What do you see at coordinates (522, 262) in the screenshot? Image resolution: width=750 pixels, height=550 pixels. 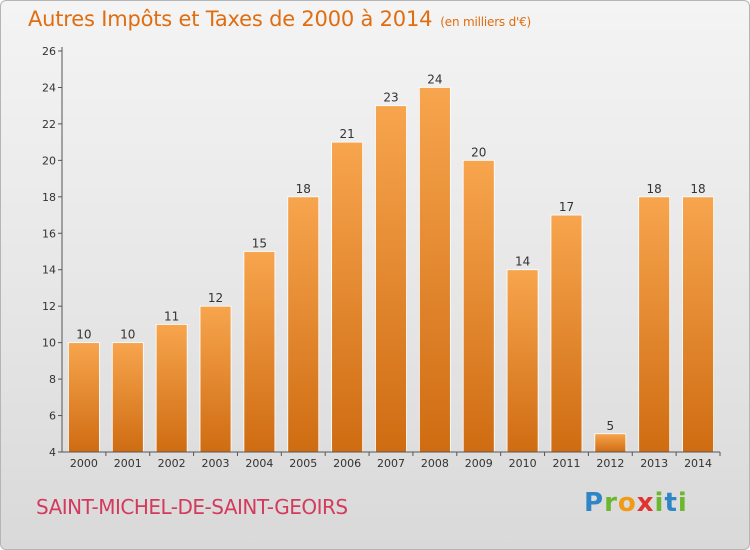 I see `value-label-2010: 14` at bounding box center [522, 262].